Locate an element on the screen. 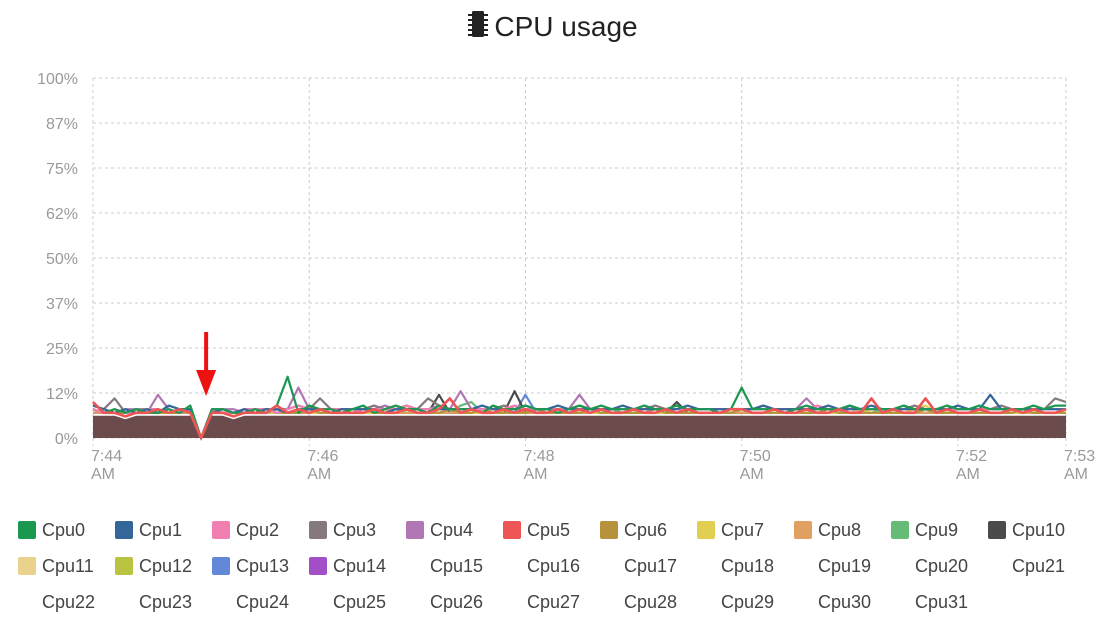  legend-item-cpu18: Cpu18 is located at coordinates (745, 566).